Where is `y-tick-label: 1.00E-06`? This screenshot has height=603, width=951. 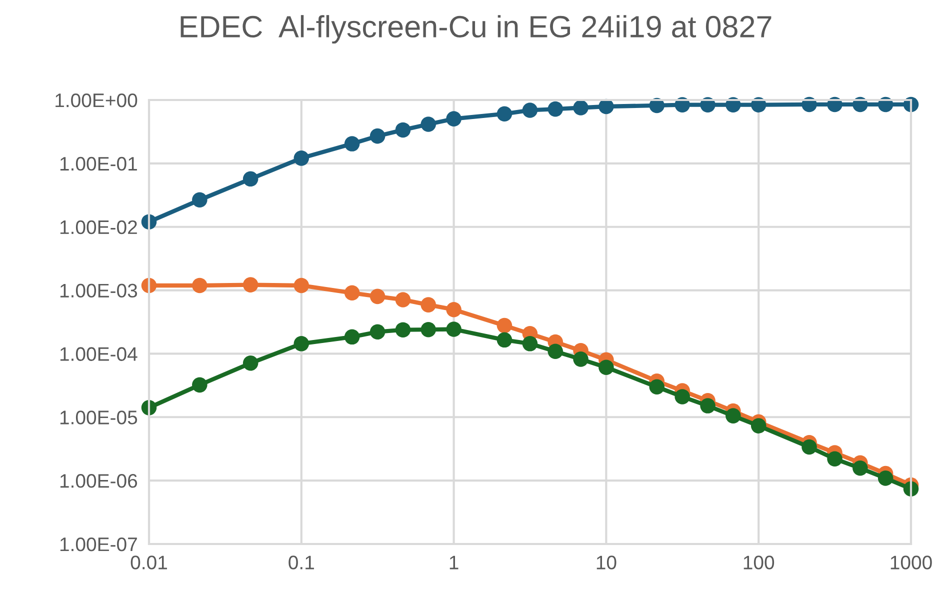 y-tick-label: 1.00E-06 is located at coordinates (99, 481).